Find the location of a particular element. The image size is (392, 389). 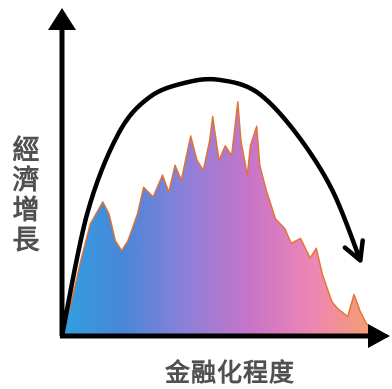

y-axis-label: 經濟增長 is located at coordinates (26, 196).